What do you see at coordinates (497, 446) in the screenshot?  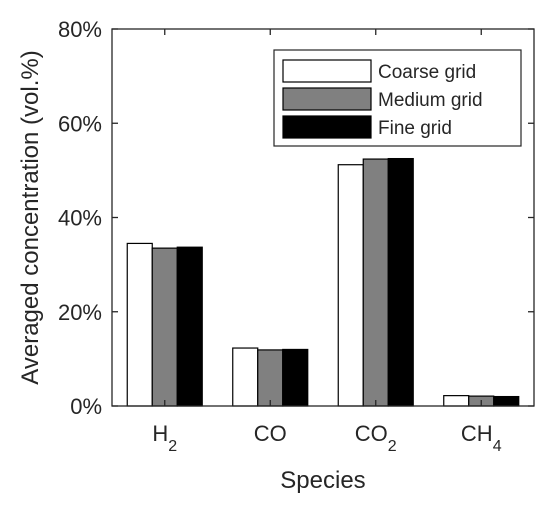 I see `x-tick-label-subscript: 4` at bounding box center [497, 446].